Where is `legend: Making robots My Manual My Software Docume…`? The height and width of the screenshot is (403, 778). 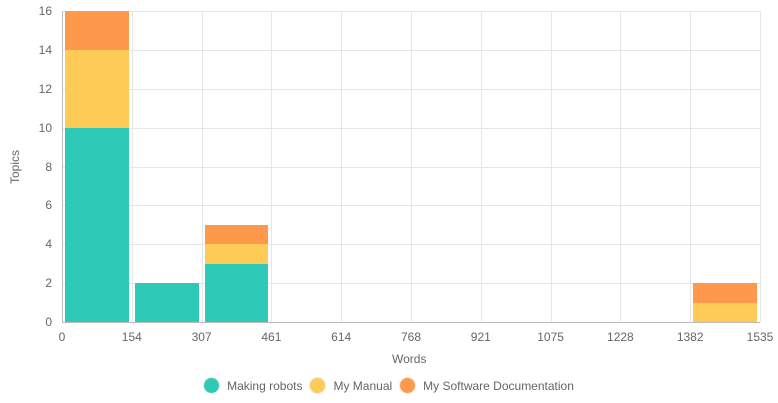
legend: Making robots My Manual My Software Docume… is located at coordinates (389, 385).